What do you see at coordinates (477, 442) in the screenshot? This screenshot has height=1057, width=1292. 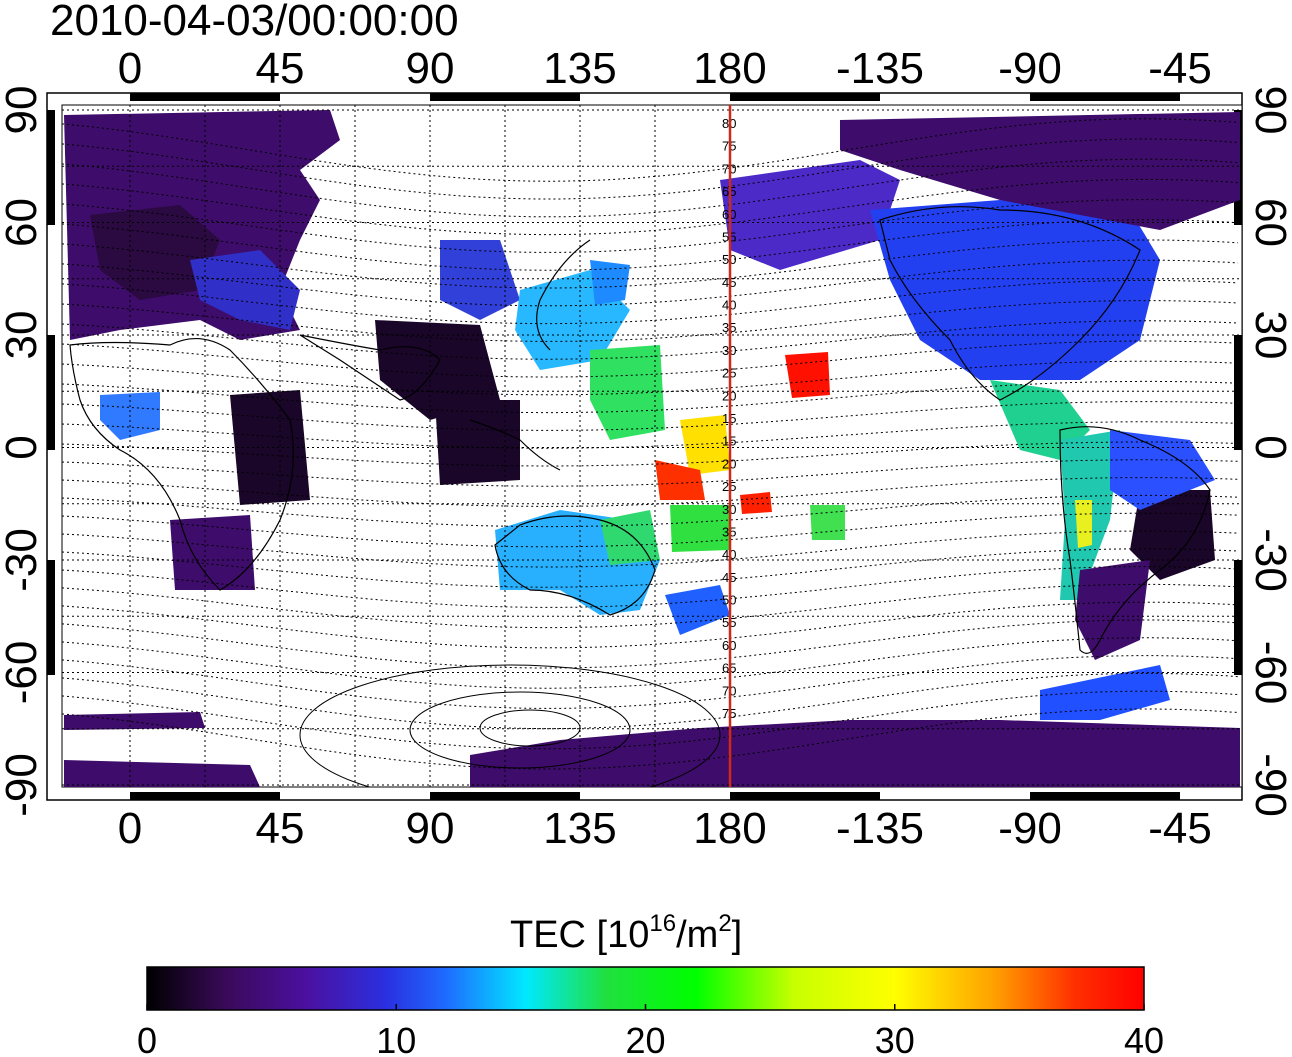 I see `tec-patch-sumatra` at bounding box center [477, 442].